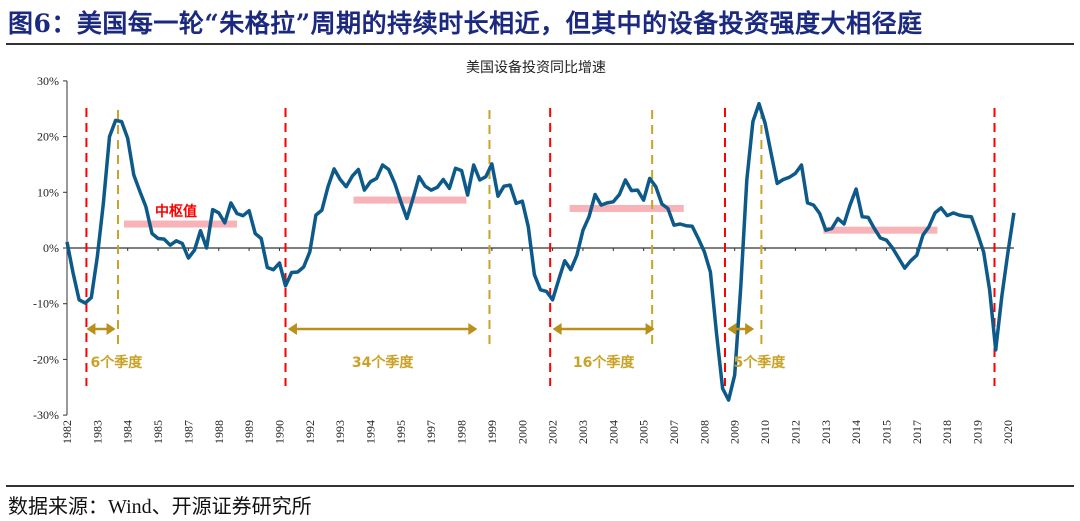 Image resolution: width=1080 pixels, height=521 pixels. I want to click on y-tick-label: 0%, so click(51, 248).